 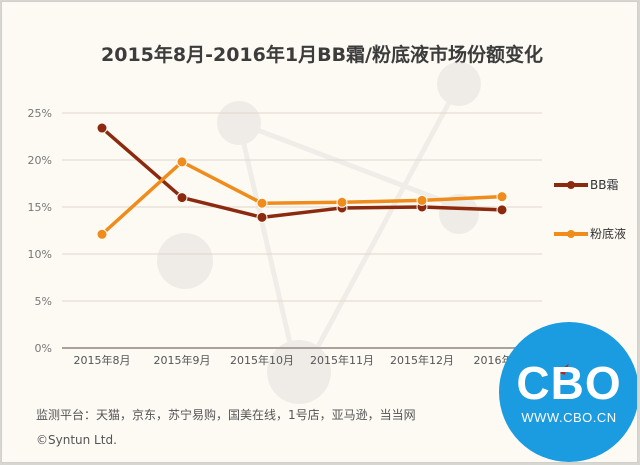 I want to click on y-tick-label: 0%, so click(x=43, y=348).